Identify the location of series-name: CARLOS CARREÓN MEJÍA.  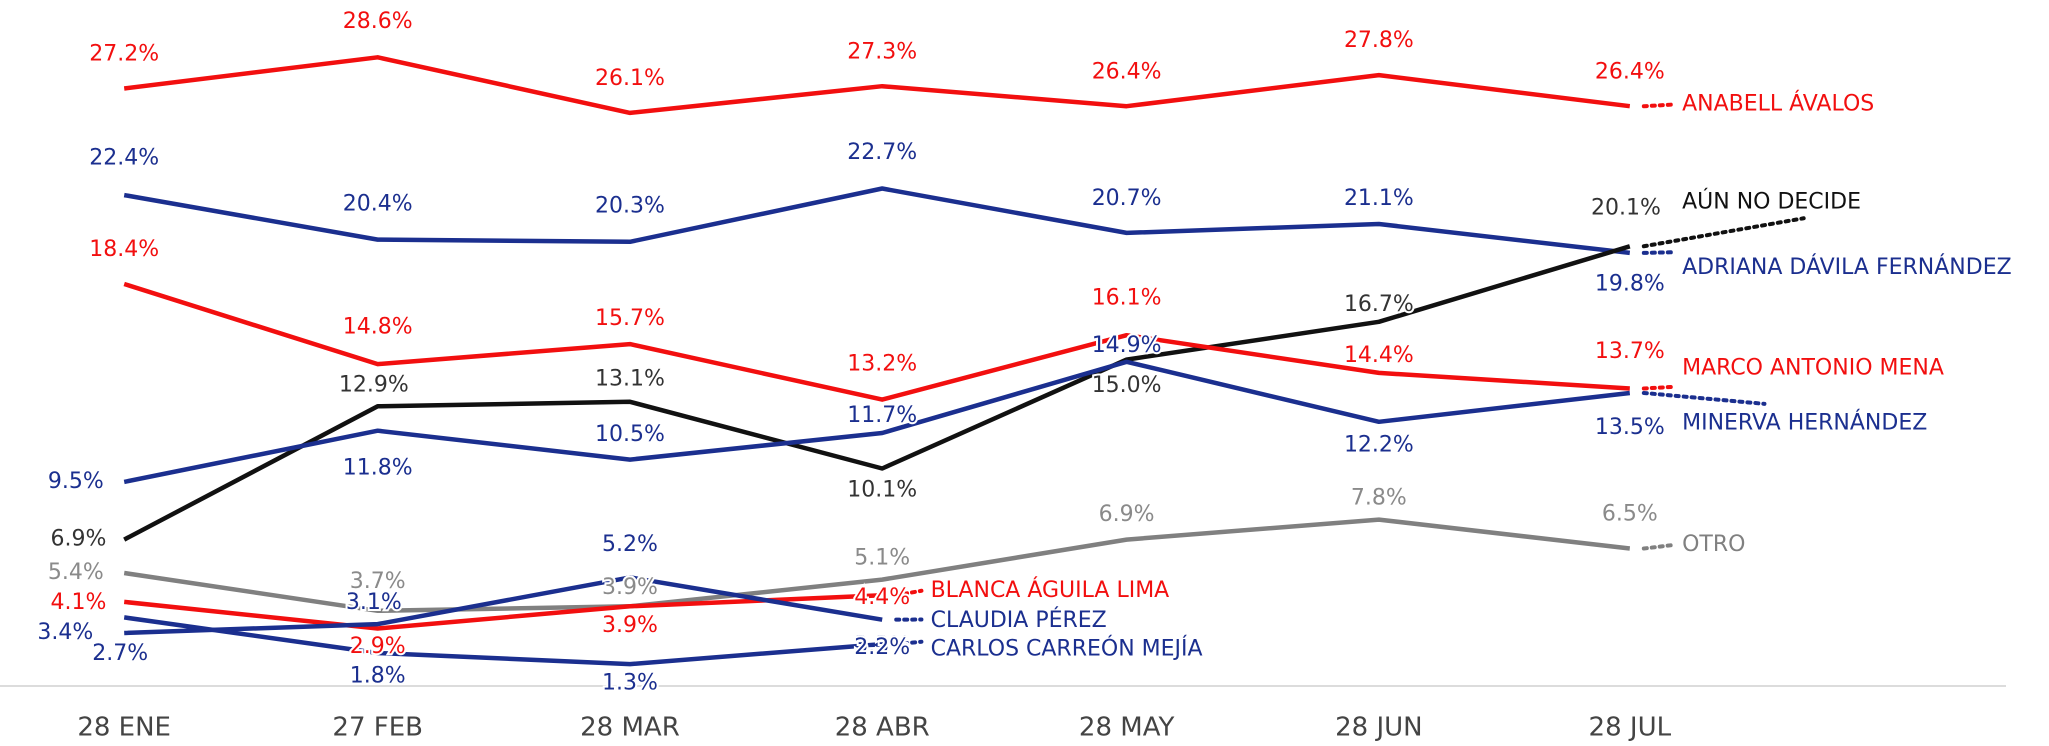
(1067, 649).